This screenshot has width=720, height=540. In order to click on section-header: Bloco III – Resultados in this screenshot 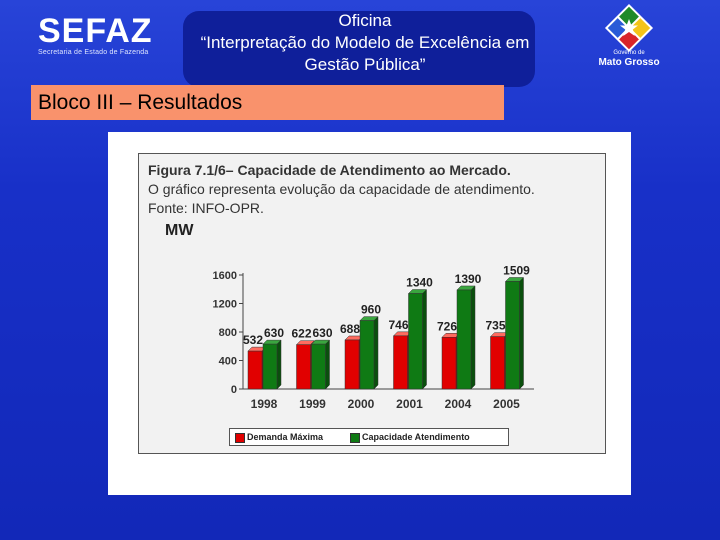, I will do `click(267, 102)`.